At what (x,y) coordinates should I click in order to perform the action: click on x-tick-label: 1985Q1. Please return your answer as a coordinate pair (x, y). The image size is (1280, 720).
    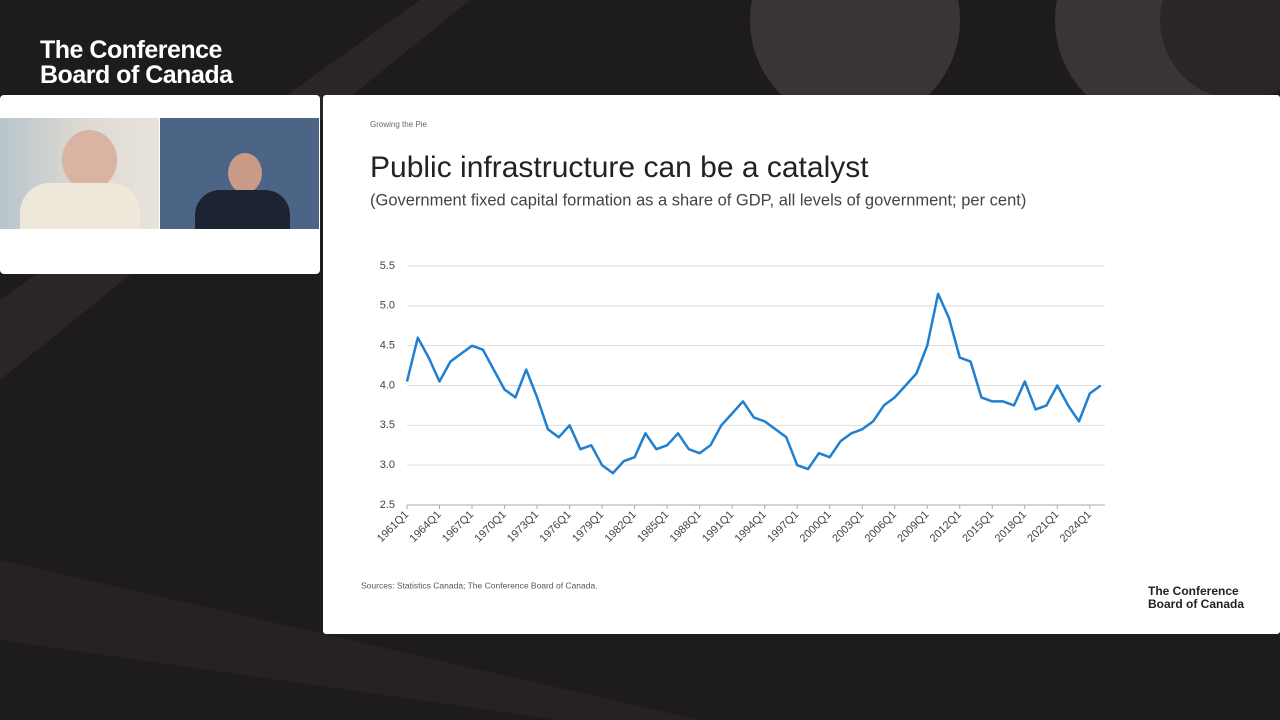
    Looking at the image, I should click on (653, 527).